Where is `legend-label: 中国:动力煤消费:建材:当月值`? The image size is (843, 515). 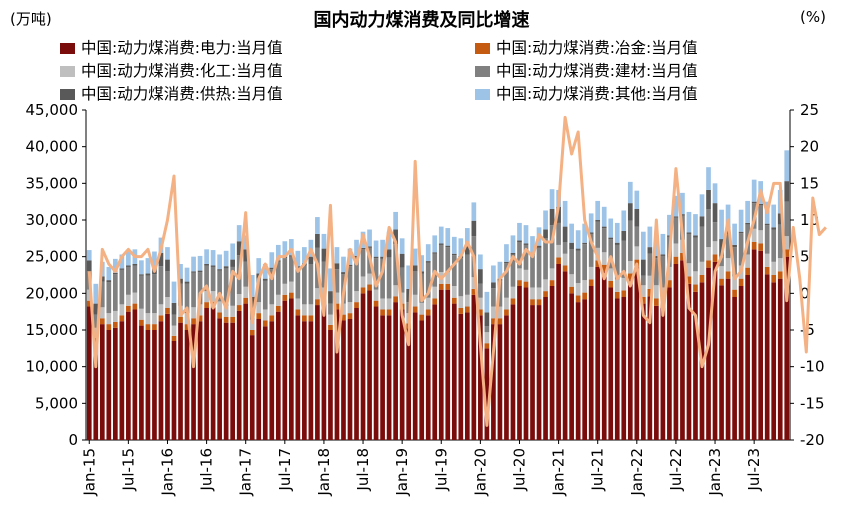
legend-label: 中国:动力煤消费:建材:当月值 is located at coordinates (597, 71).